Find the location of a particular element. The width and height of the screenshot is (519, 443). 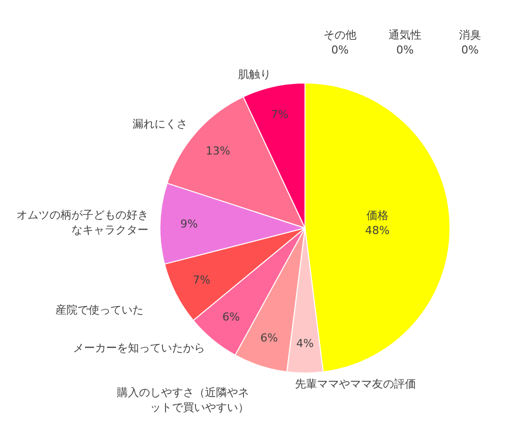

slice-label: 産院で使っていた is located at coordinates (100, 309).